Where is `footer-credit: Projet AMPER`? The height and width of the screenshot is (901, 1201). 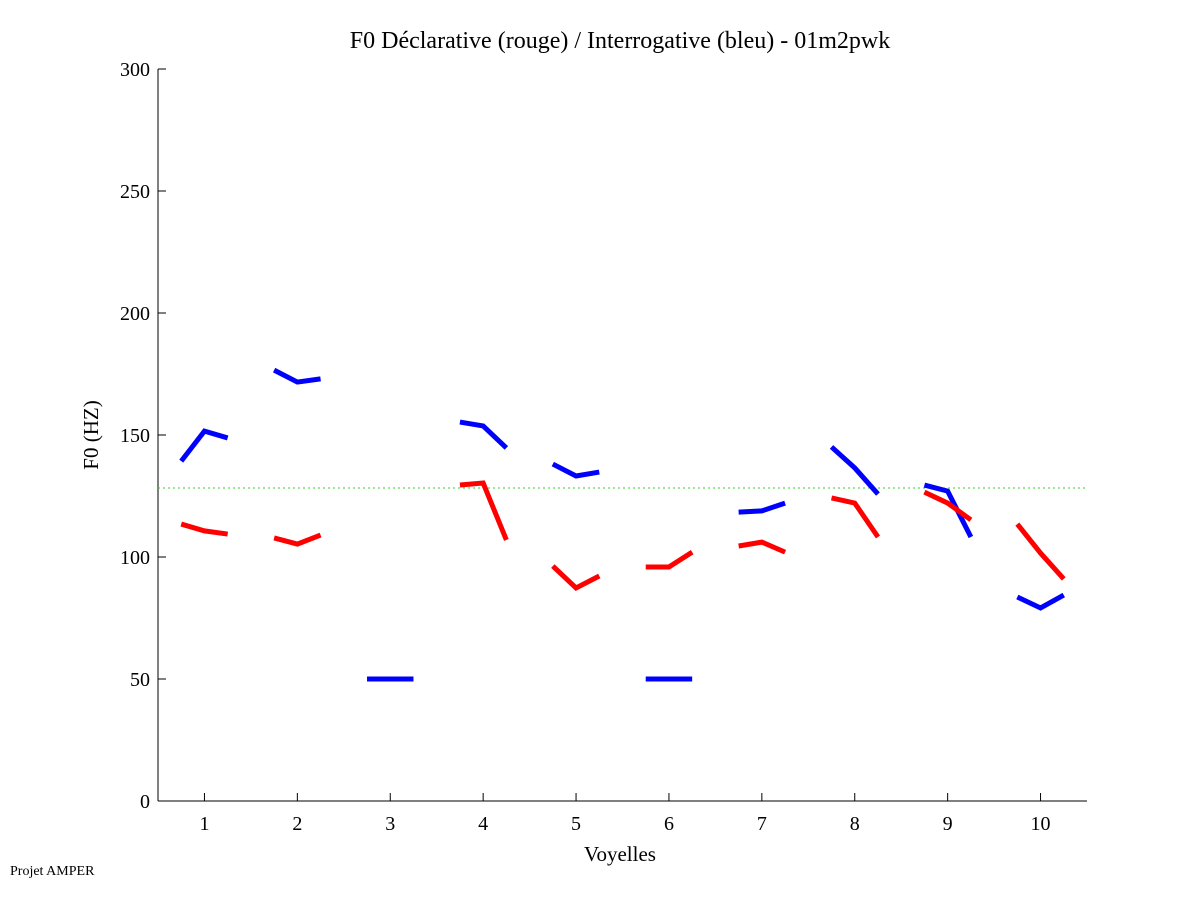 footer-credit: Projet AMPER is located at coordinates (52, 871).